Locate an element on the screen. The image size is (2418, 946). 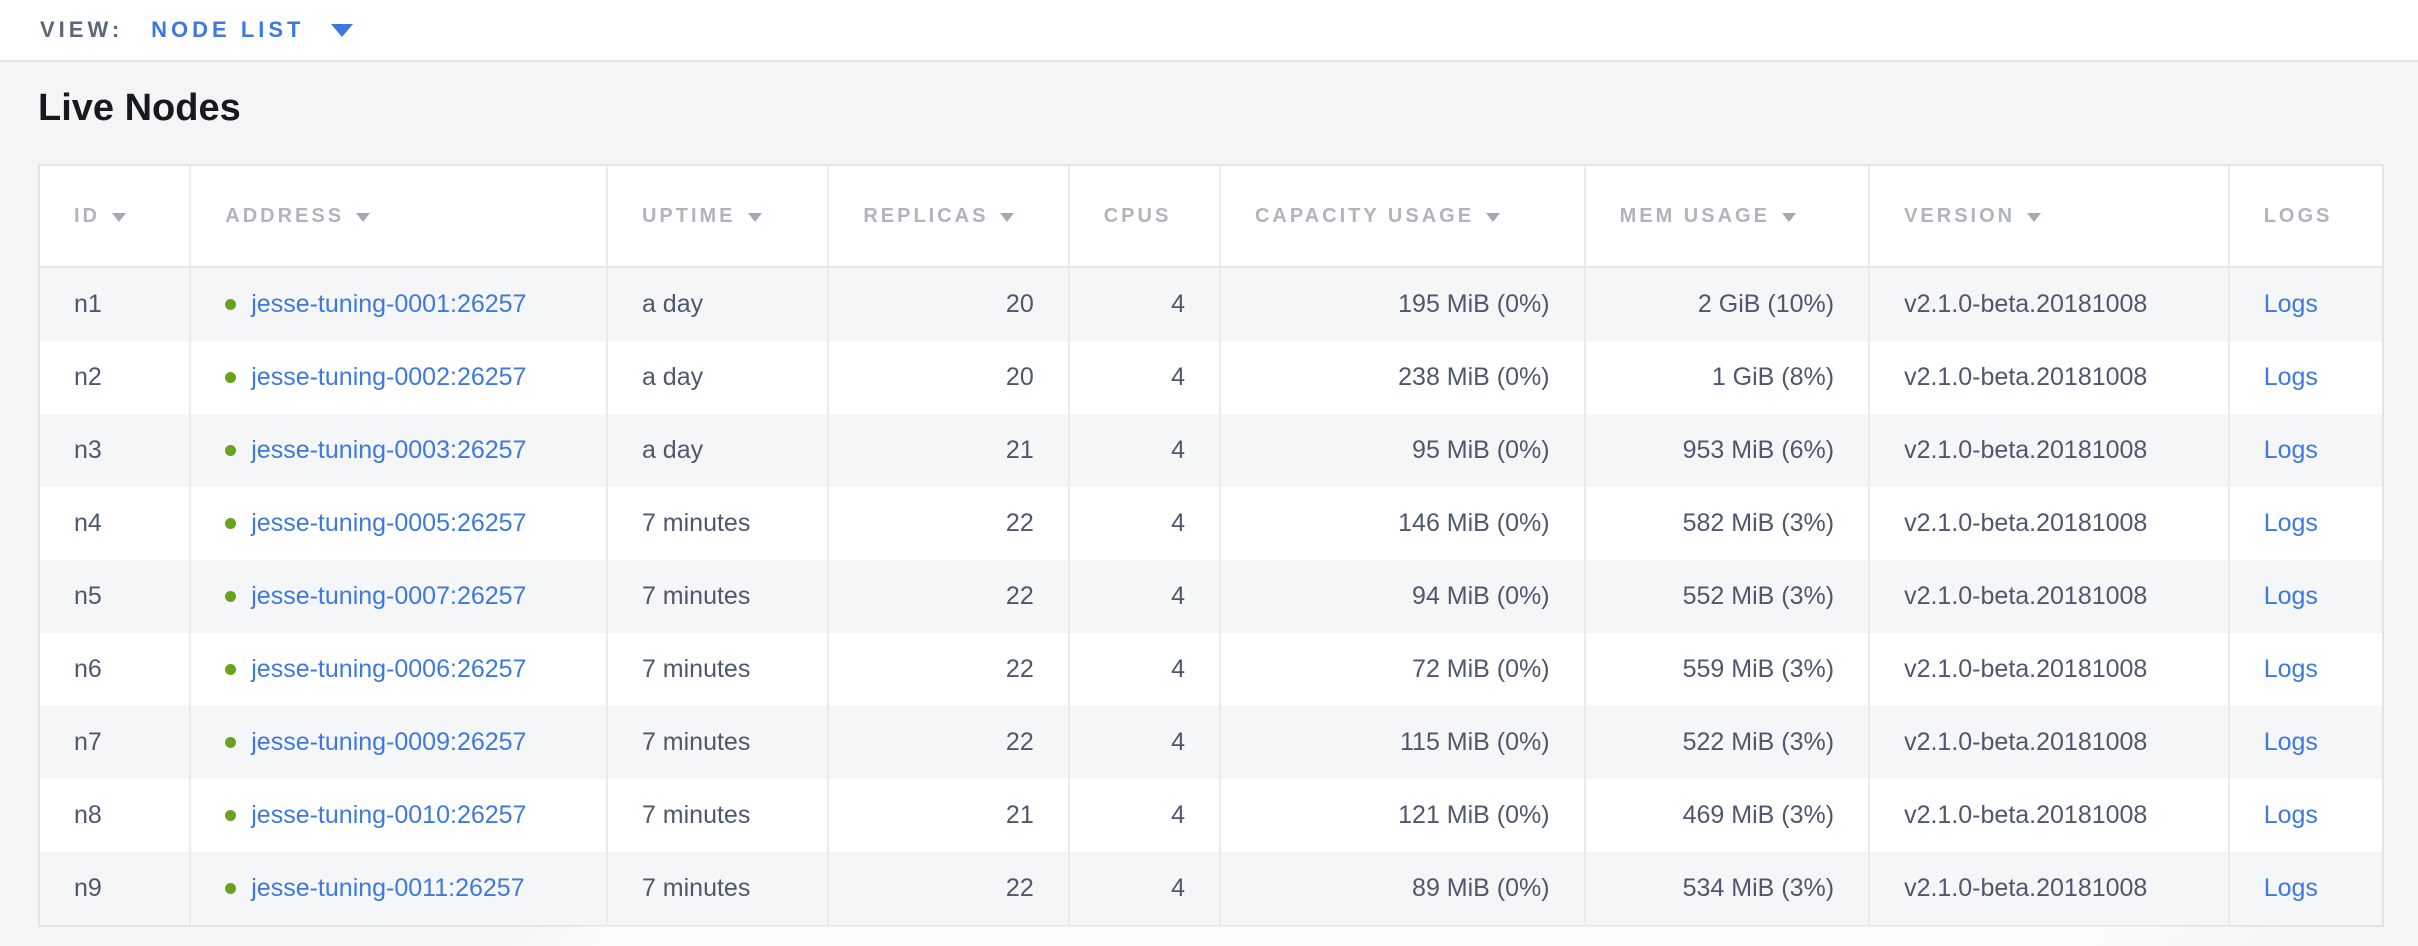
cell-capacity_usage: 95 MiB (0%) is located at coordinates (1402, 450).